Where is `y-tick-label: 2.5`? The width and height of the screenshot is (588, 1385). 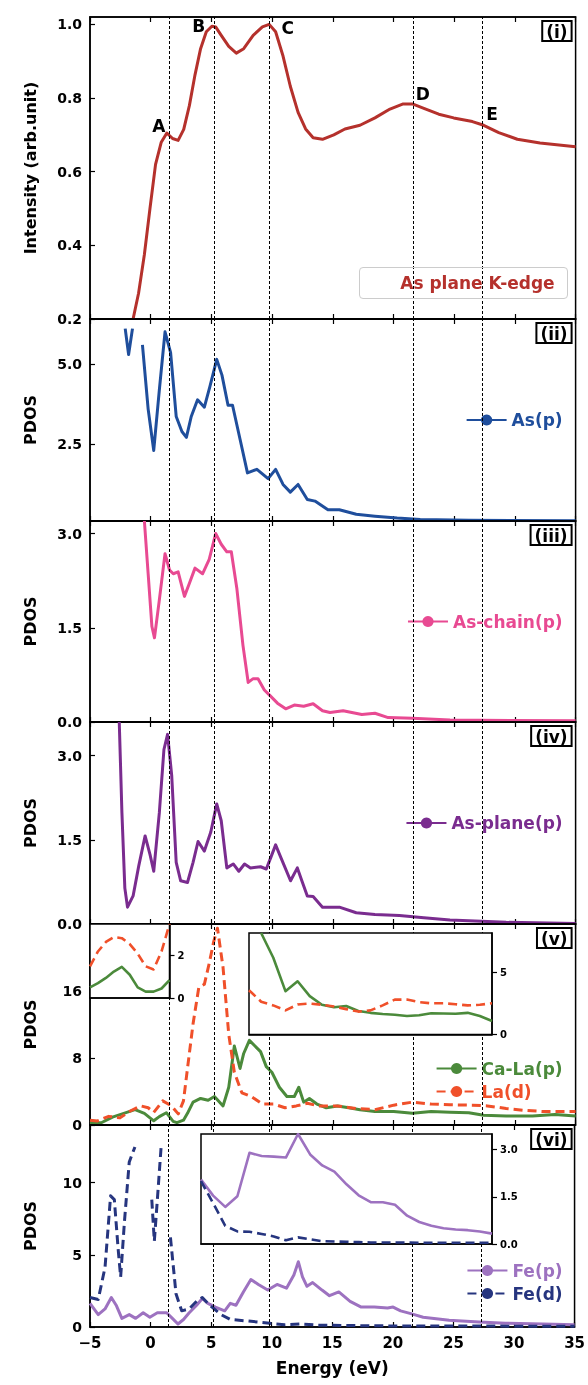 y-tick-label: 2.5 is located at coordinates (69, 444).